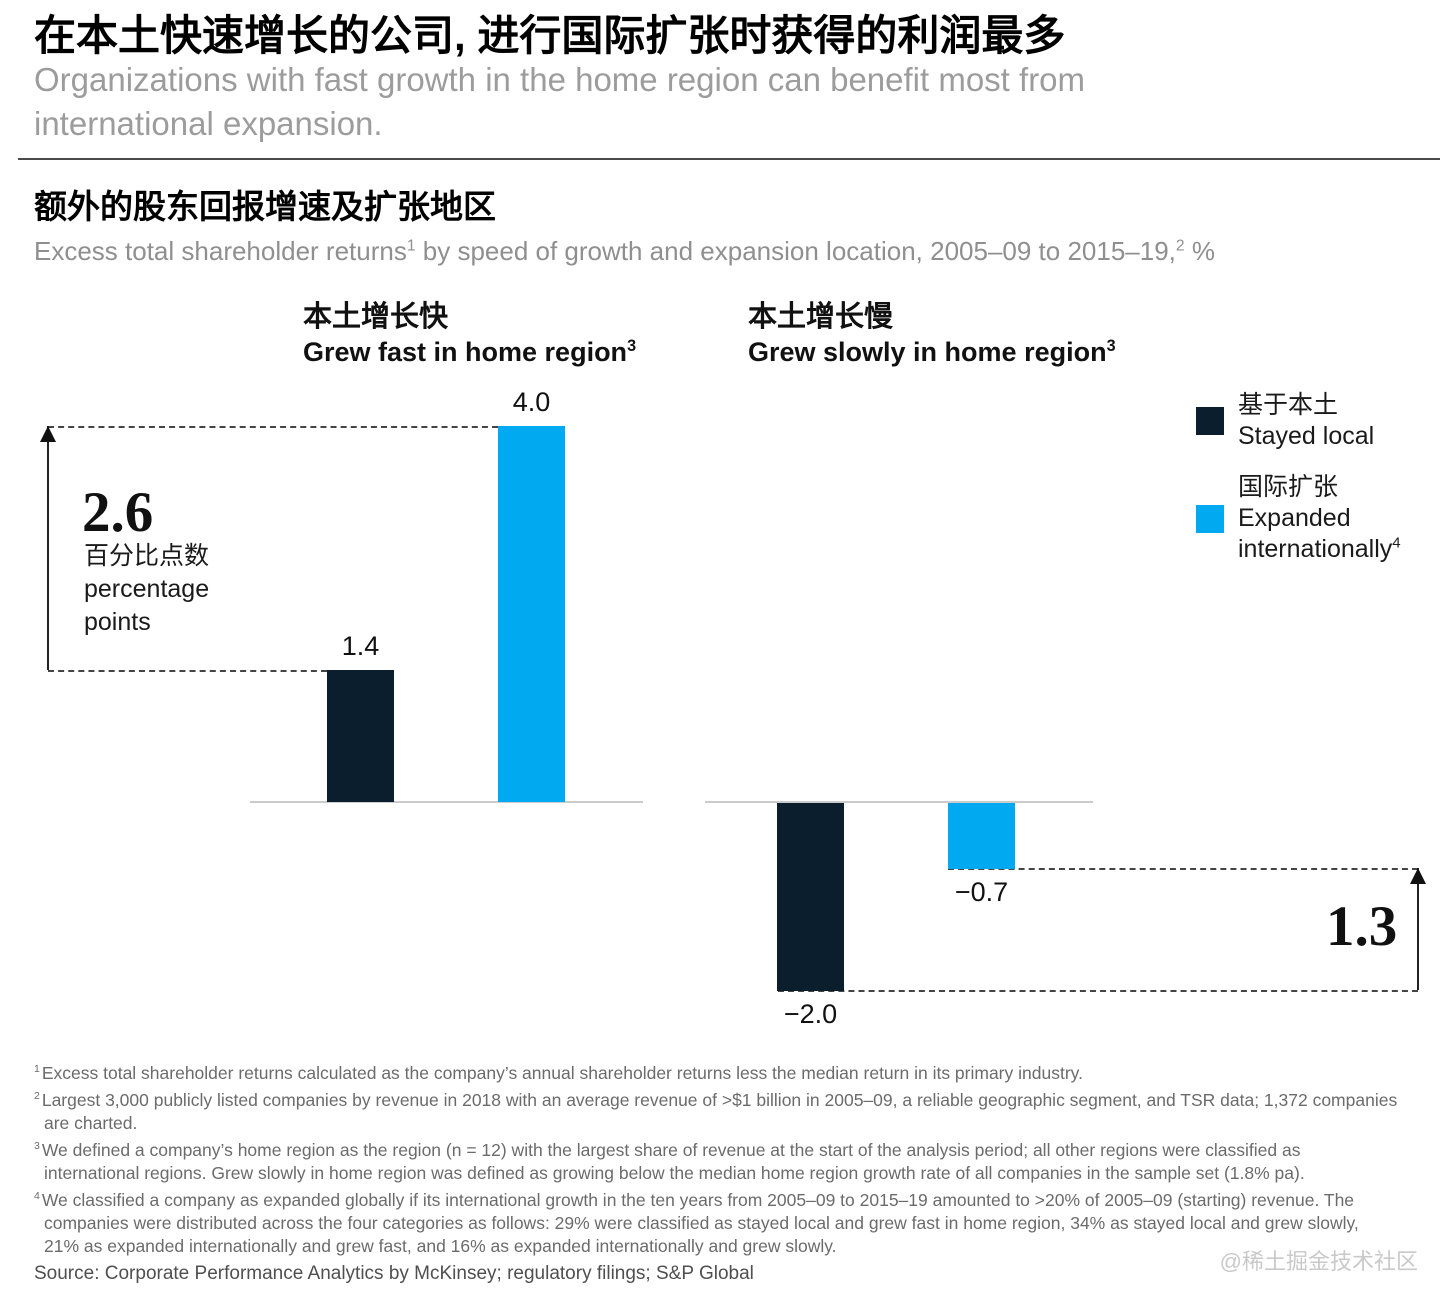  I want to click on chart-subheading-text: Excess total shareholder returns, so click(220, 251).